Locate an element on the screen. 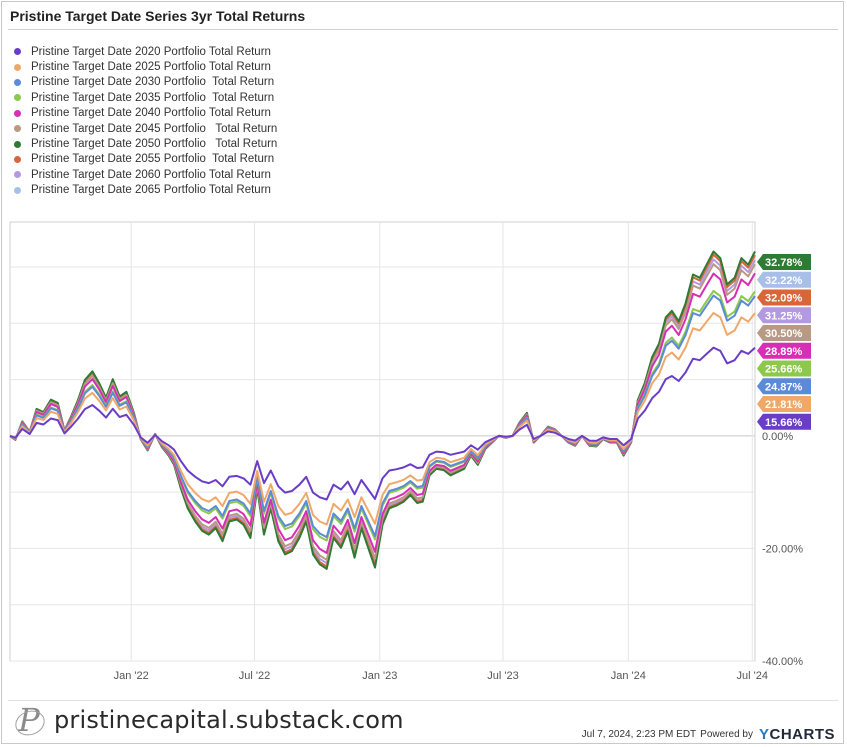 The width and height of the screenshot is (847, 747). brand-url: pristinecapital.substack.com is located at coordinates (229, 720).